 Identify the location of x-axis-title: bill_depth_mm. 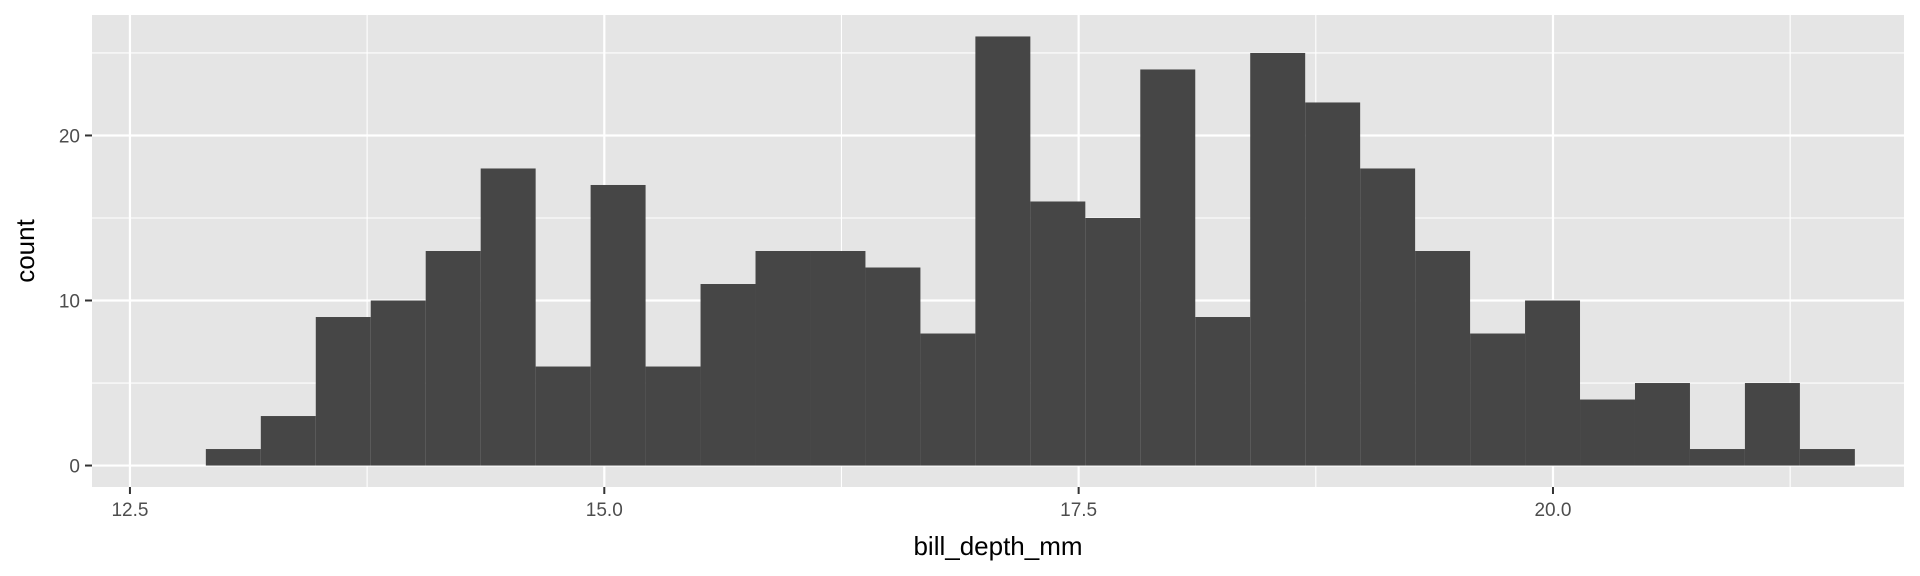
(997, 546).